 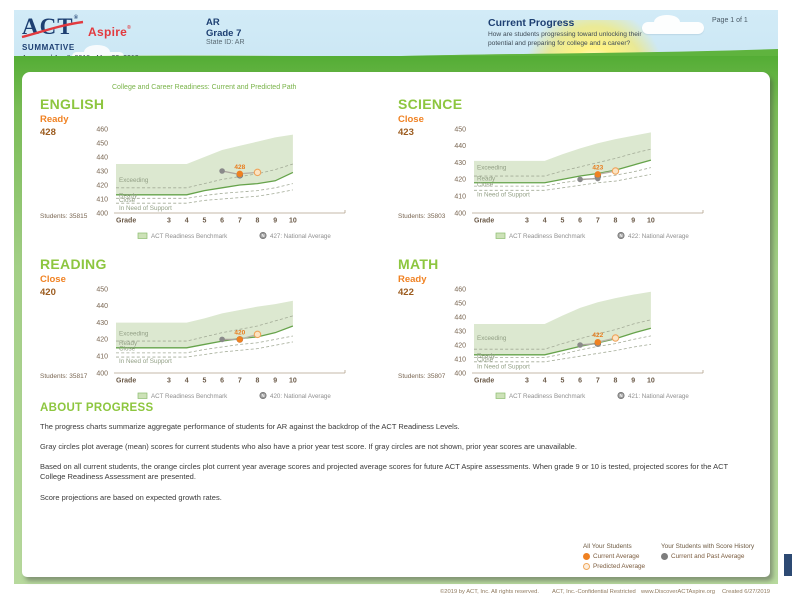 What do you see at coordinates (422, 376) in the screenshot?
I see `students-count: Students: 35807` at bounding box center [422, 376].